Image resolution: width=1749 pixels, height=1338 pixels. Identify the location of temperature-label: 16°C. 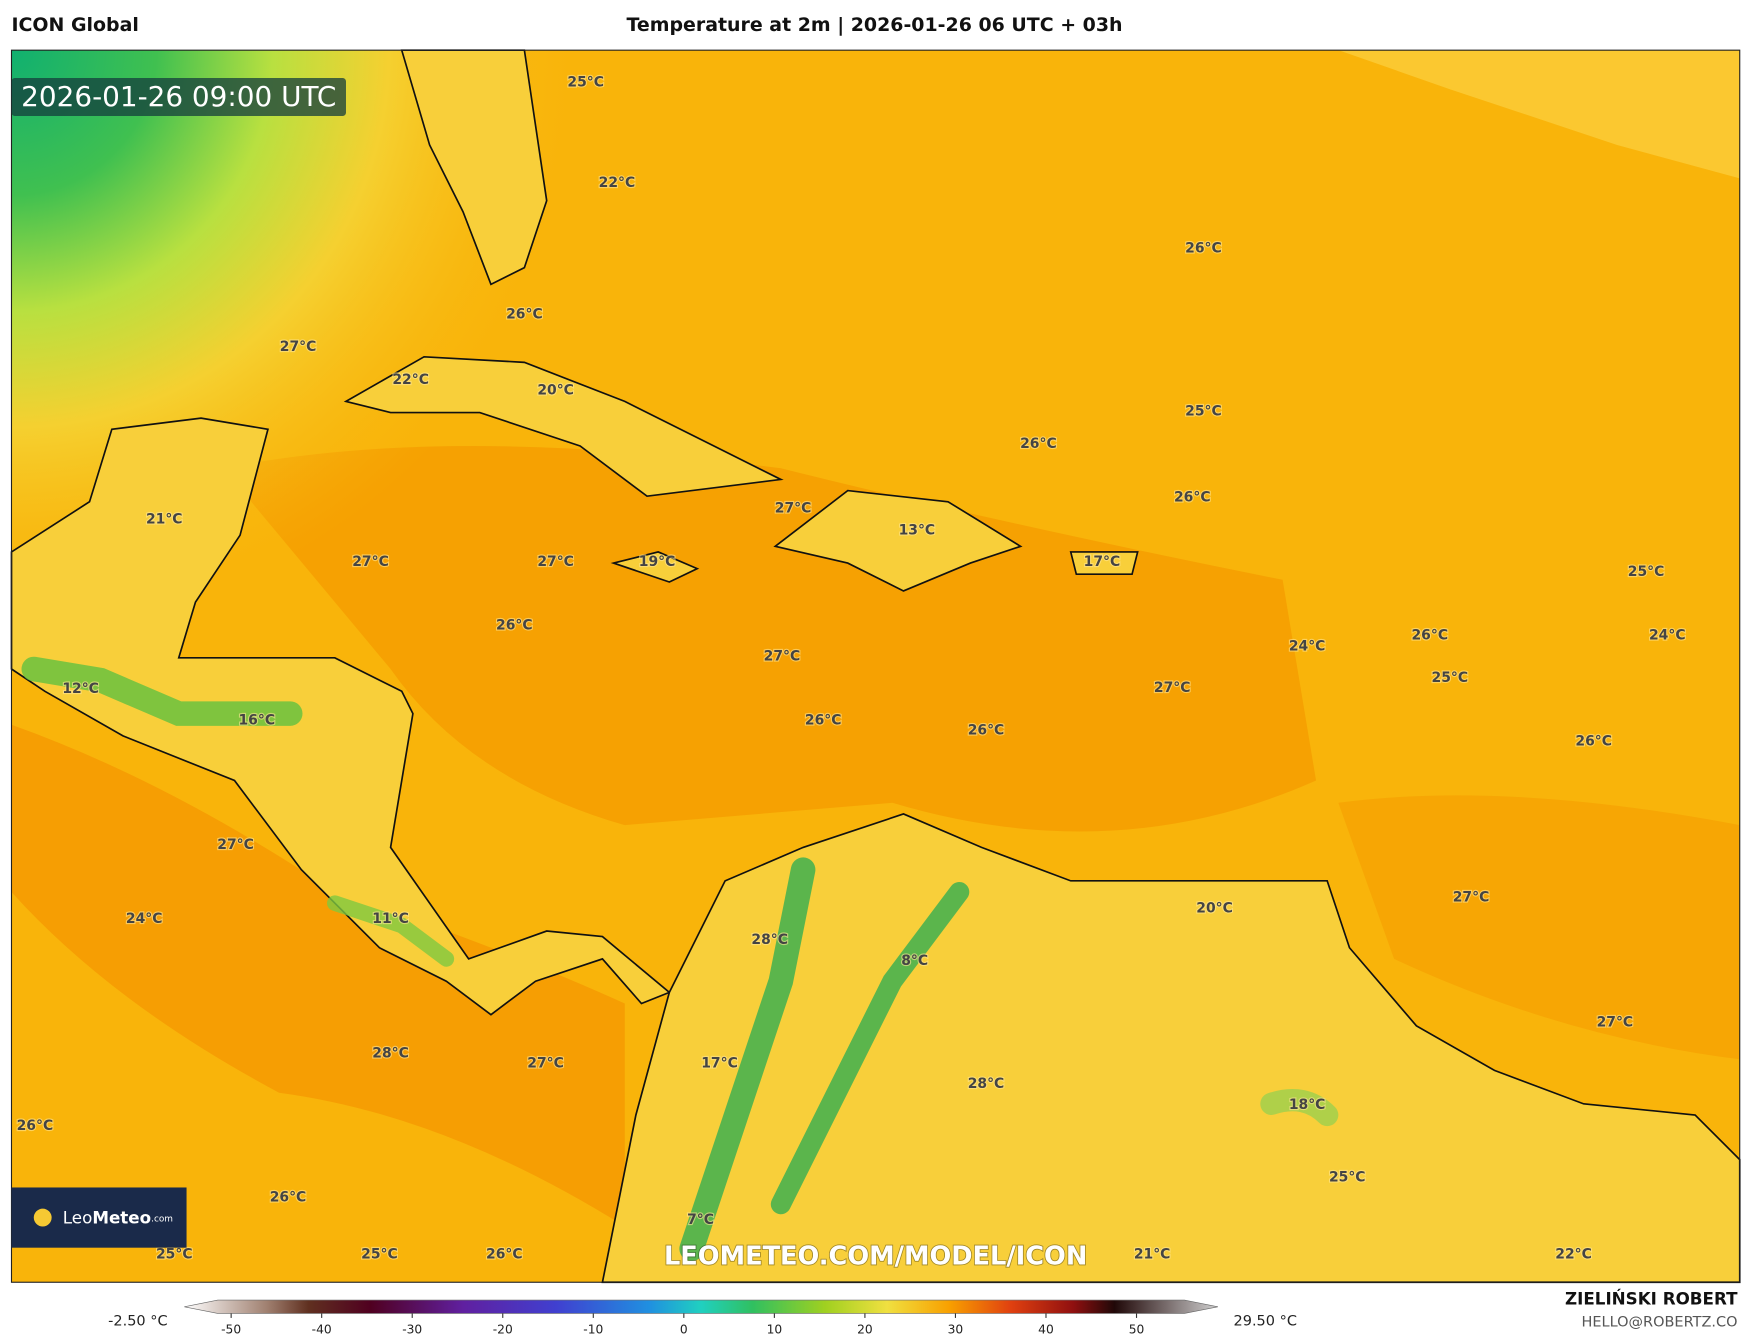
(257, 720).